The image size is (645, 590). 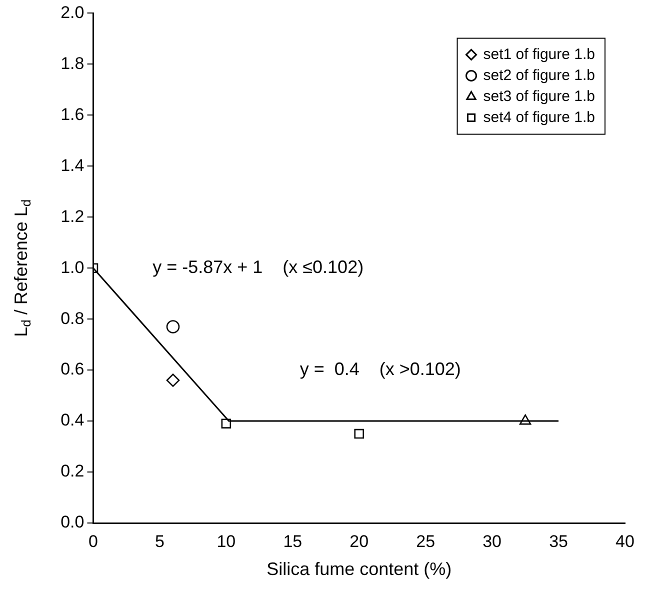 I want to click on annotation: y = -5.87x + 1 (x ≤0.102), so click(x=258, y=267).